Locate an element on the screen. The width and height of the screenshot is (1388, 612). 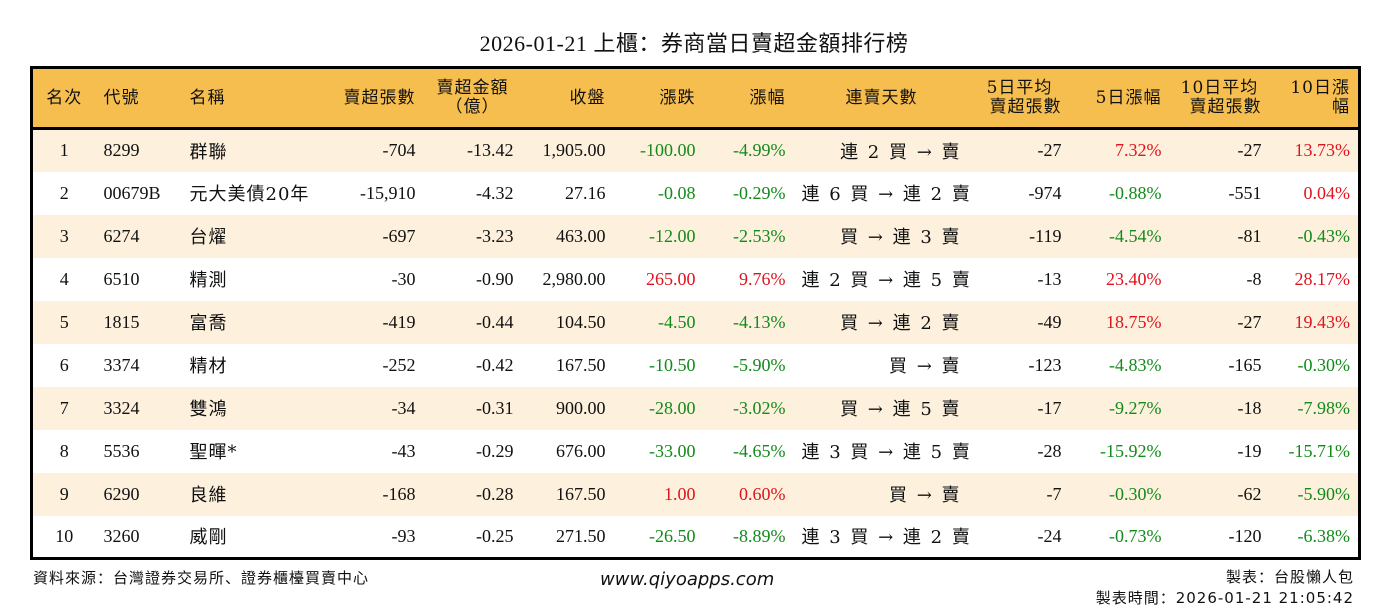
code-cell: 6510 is located at coordinates (121, 278).